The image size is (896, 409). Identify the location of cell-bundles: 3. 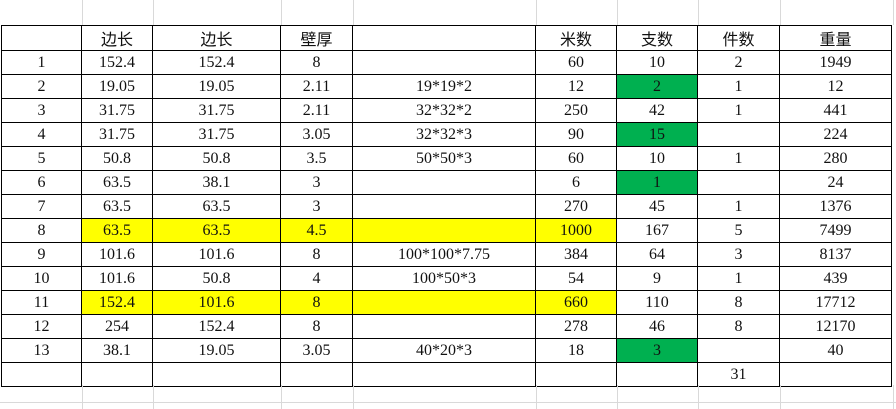
(738, 254).